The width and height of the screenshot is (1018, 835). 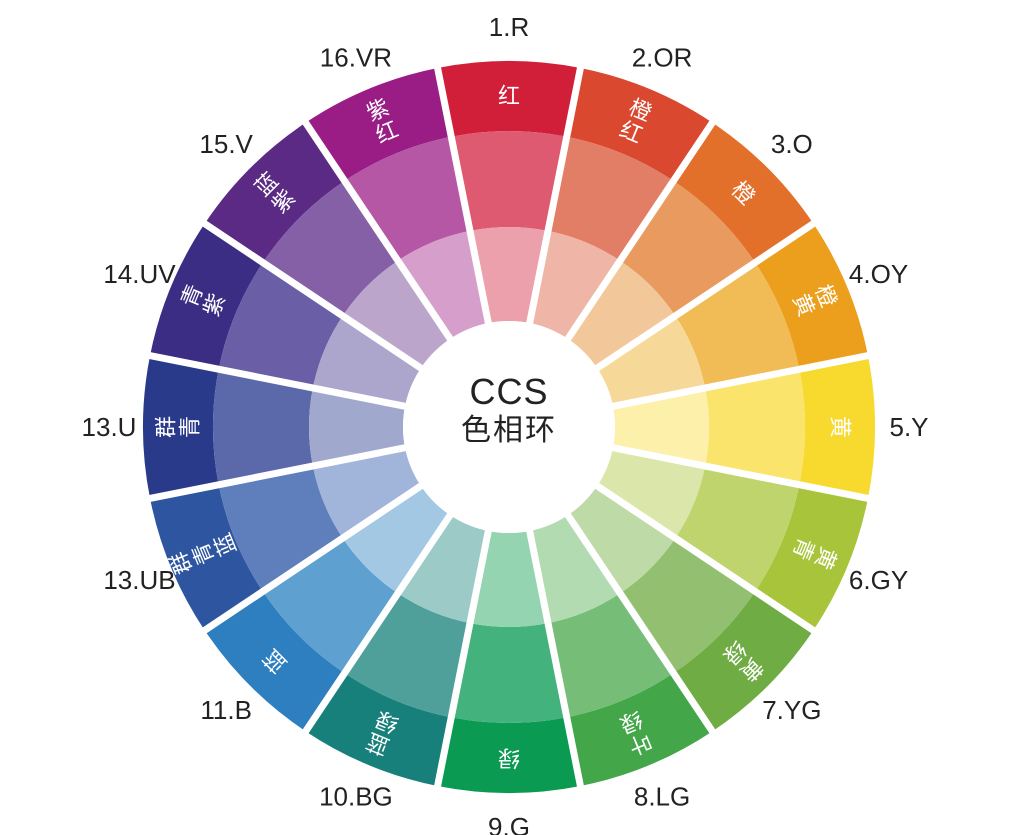 What do you see at coordinates (226, 144) in the screenshot?
I see `hue-code-label: 15.V` at bounding box center [226, 144].